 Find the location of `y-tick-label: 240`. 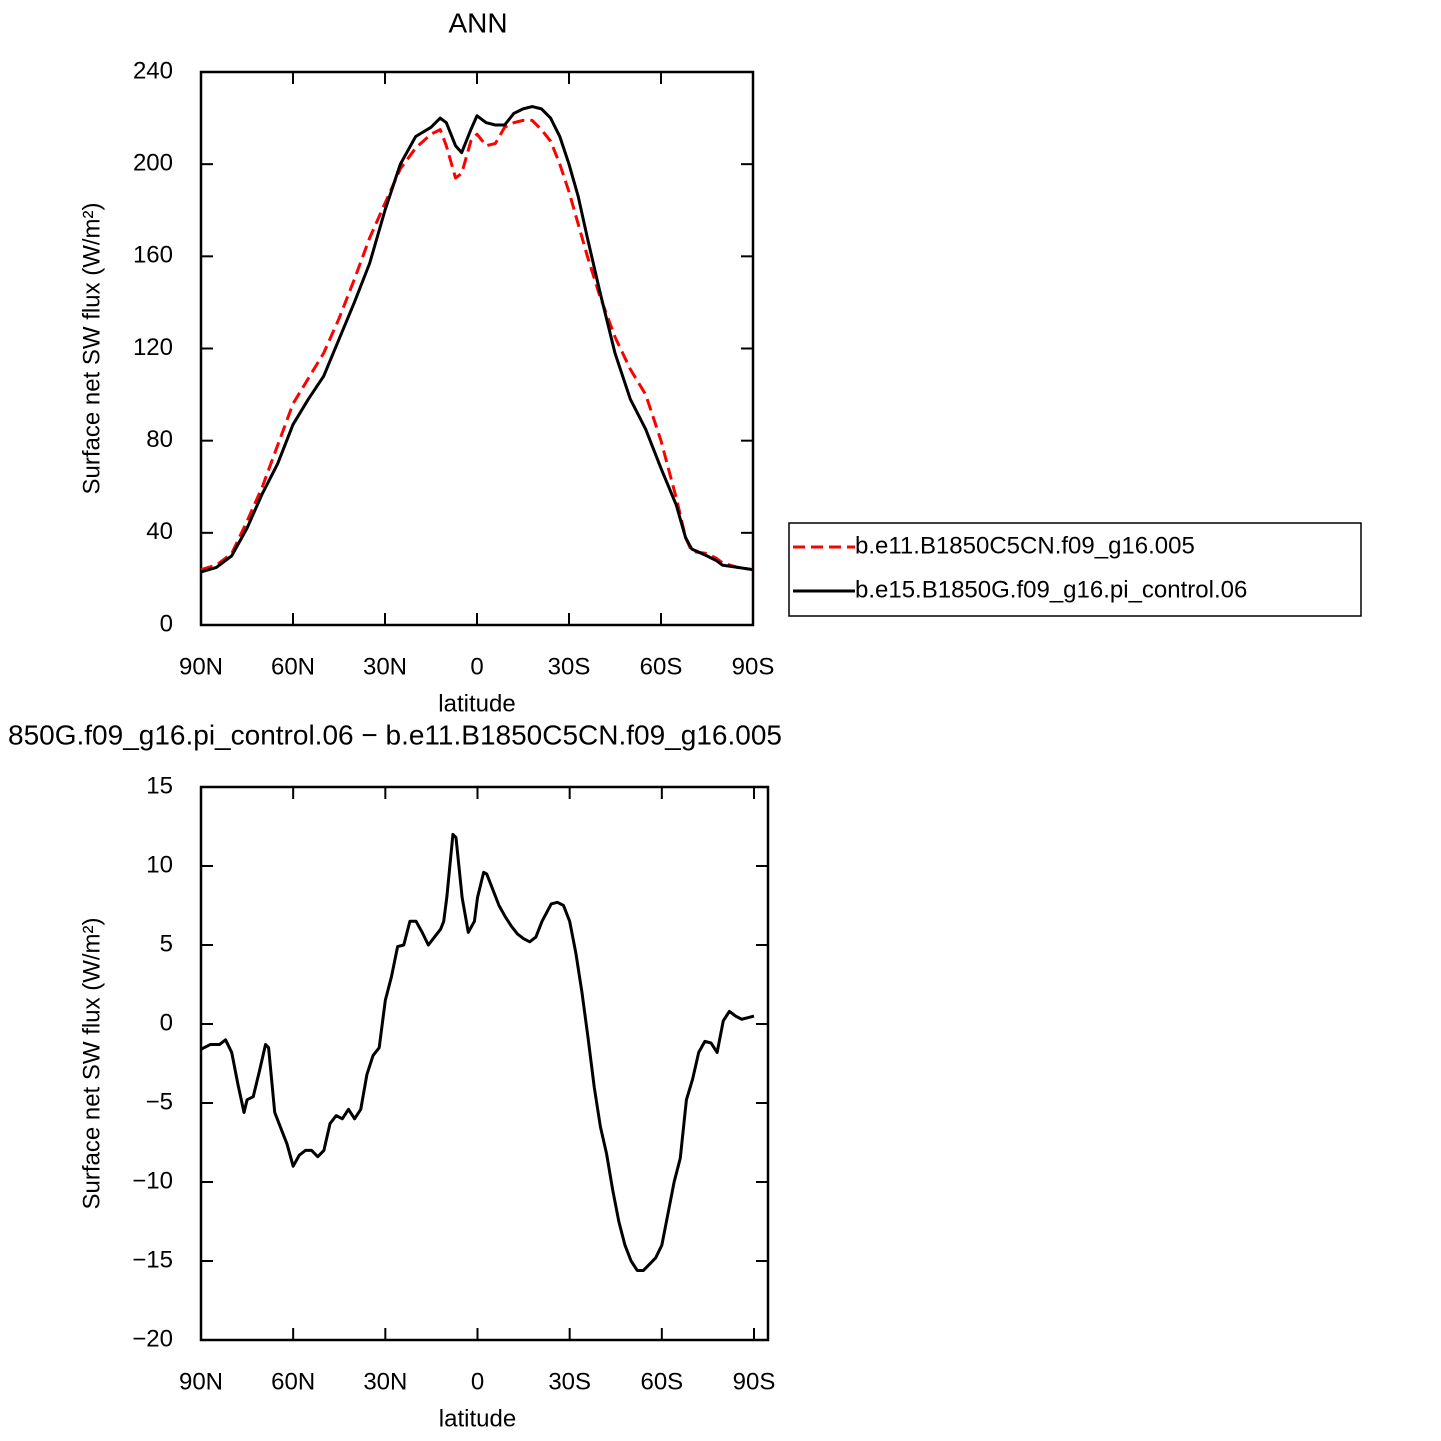

y-tick-label: 240 is located at coordinates (153, 70).